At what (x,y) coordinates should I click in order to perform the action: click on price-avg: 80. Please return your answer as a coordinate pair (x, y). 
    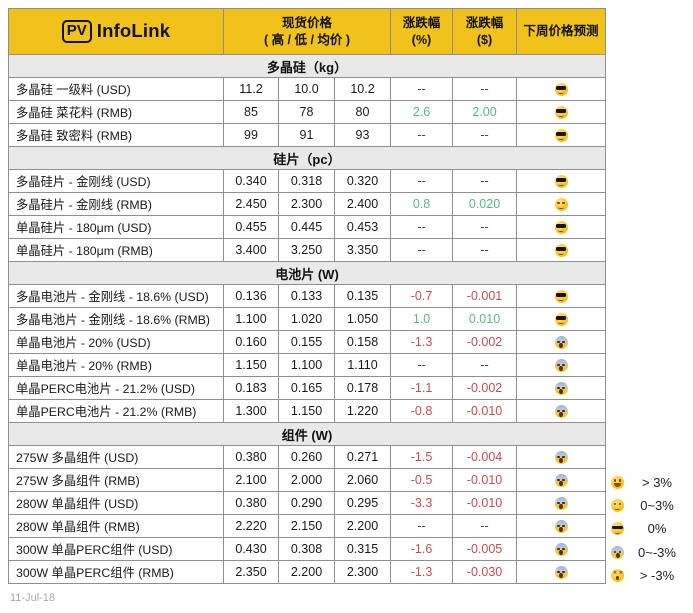
    Looking at the image, I should click on (362, 112).